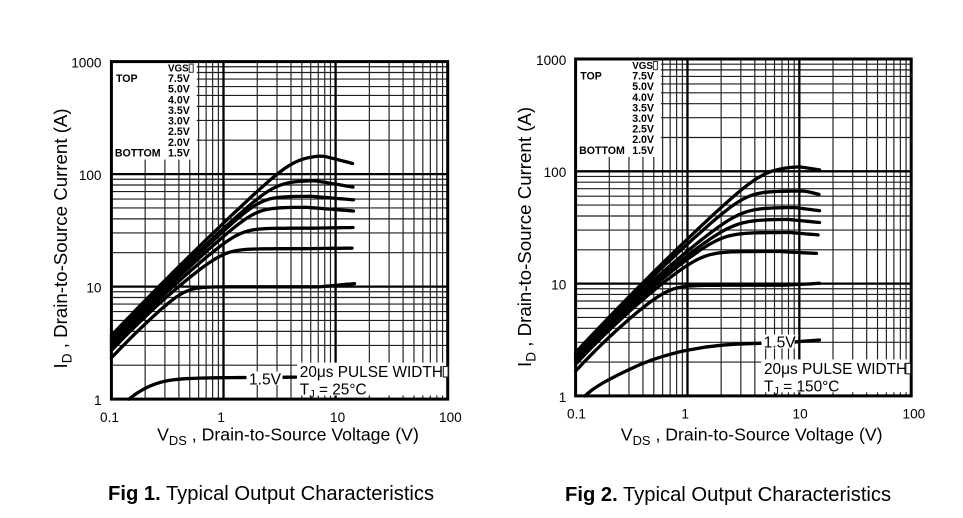 The width and height of the screenshot is (963, 518). I want to click on svg-text:Fig 1. Typical Output Charact: Fig 1. Typical Output Characteristics, so click(271, 494).